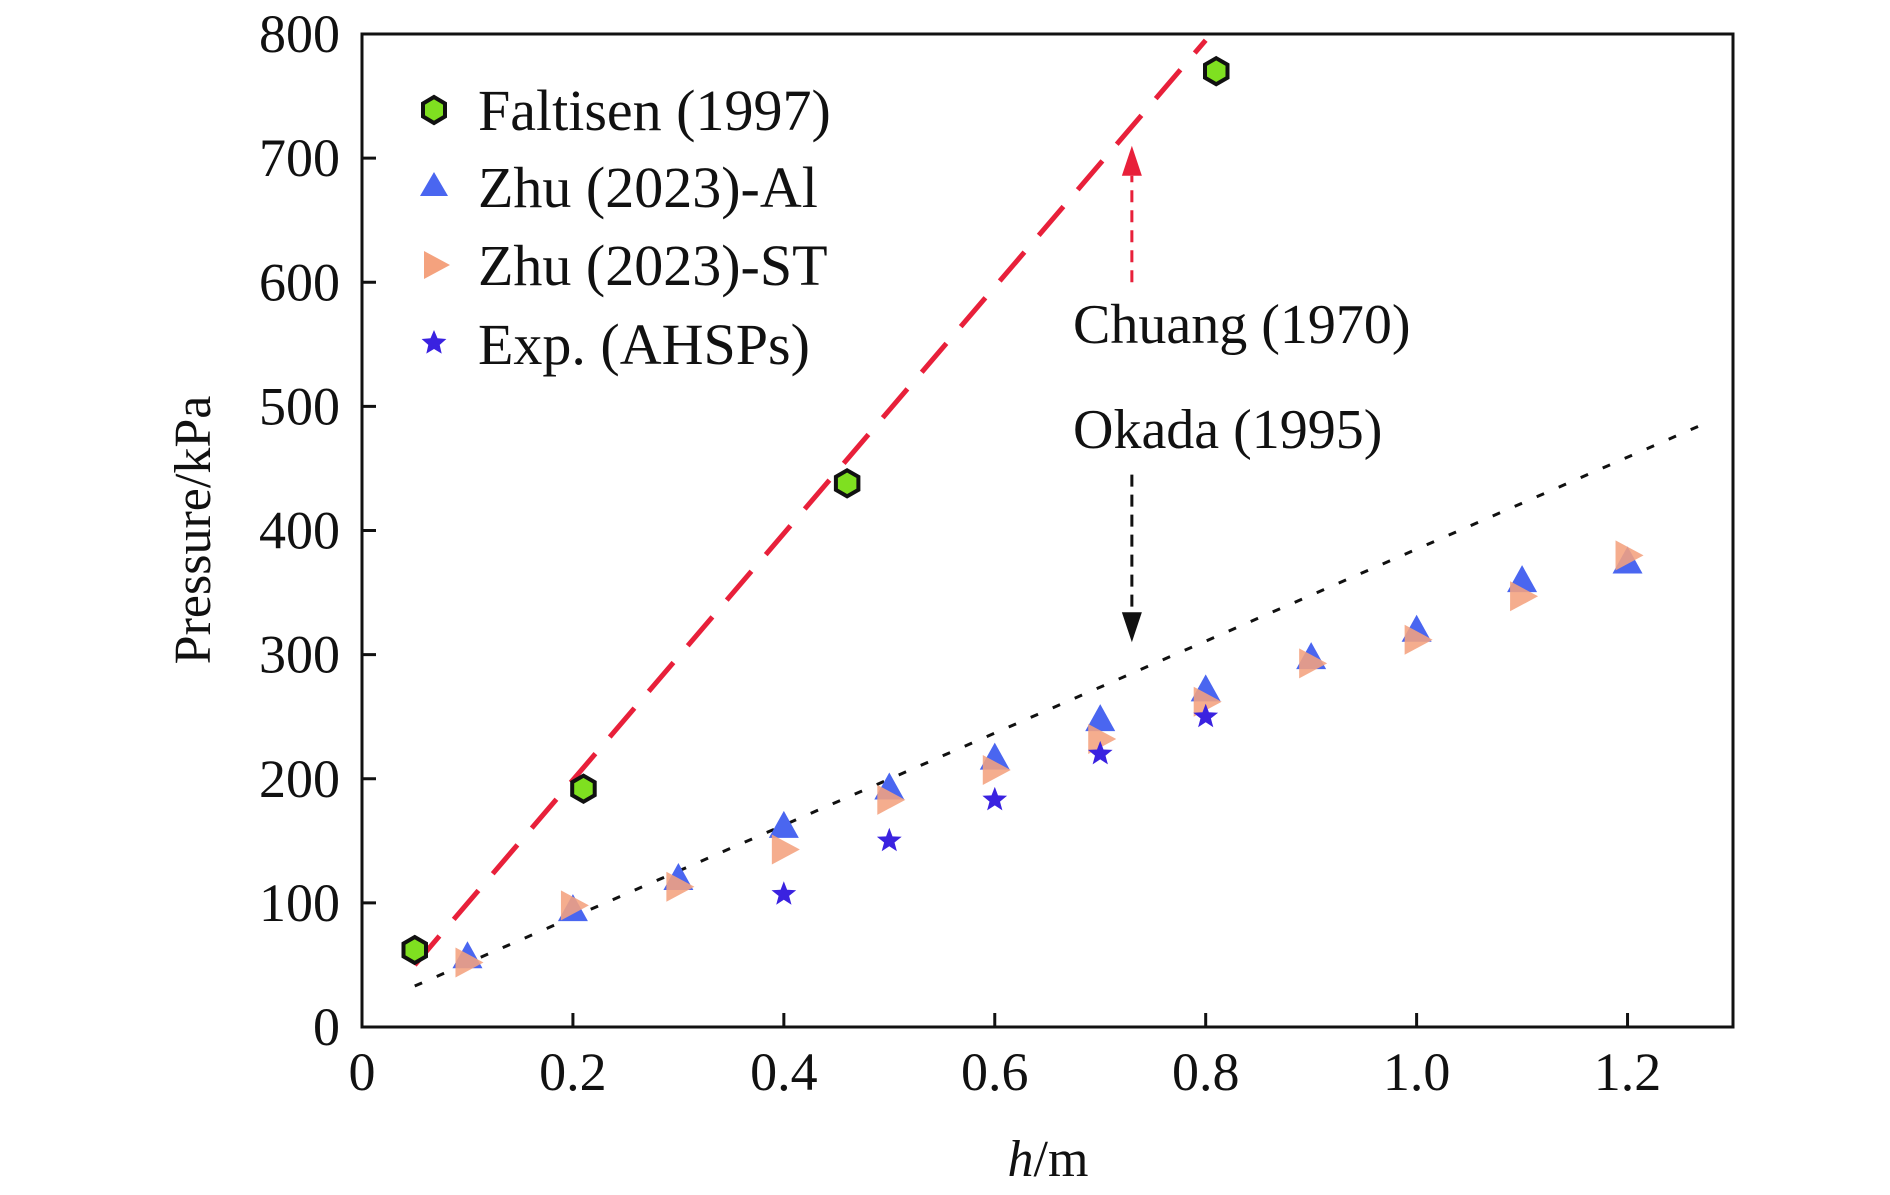 The width and height of the screenshot is (1890, 1195). Describe the element at coordinates (299, 903) in the screenshot. I see `y-tick-label: 100` at that location.